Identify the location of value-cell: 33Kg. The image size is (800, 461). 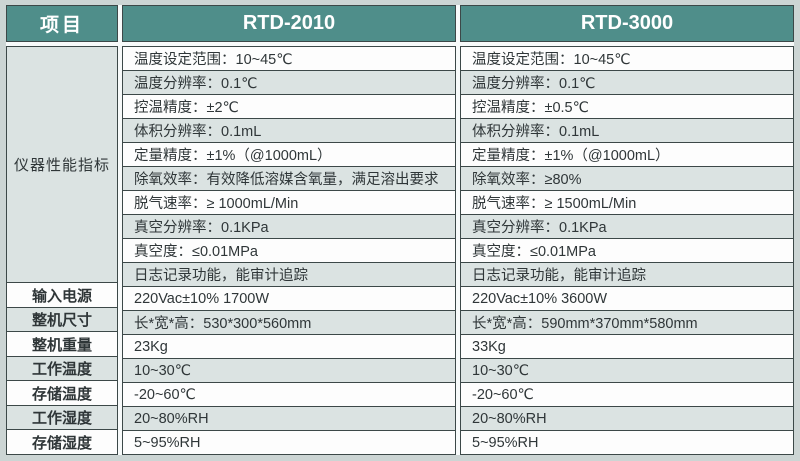
(627, 346).